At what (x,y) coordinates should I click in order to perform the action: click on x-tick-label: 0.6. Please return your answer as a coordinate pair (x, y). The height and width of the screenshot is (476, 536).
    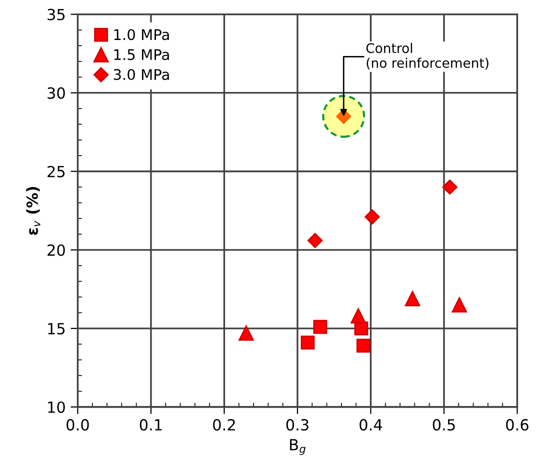
    Looking at the image, I should click on (517, 425).